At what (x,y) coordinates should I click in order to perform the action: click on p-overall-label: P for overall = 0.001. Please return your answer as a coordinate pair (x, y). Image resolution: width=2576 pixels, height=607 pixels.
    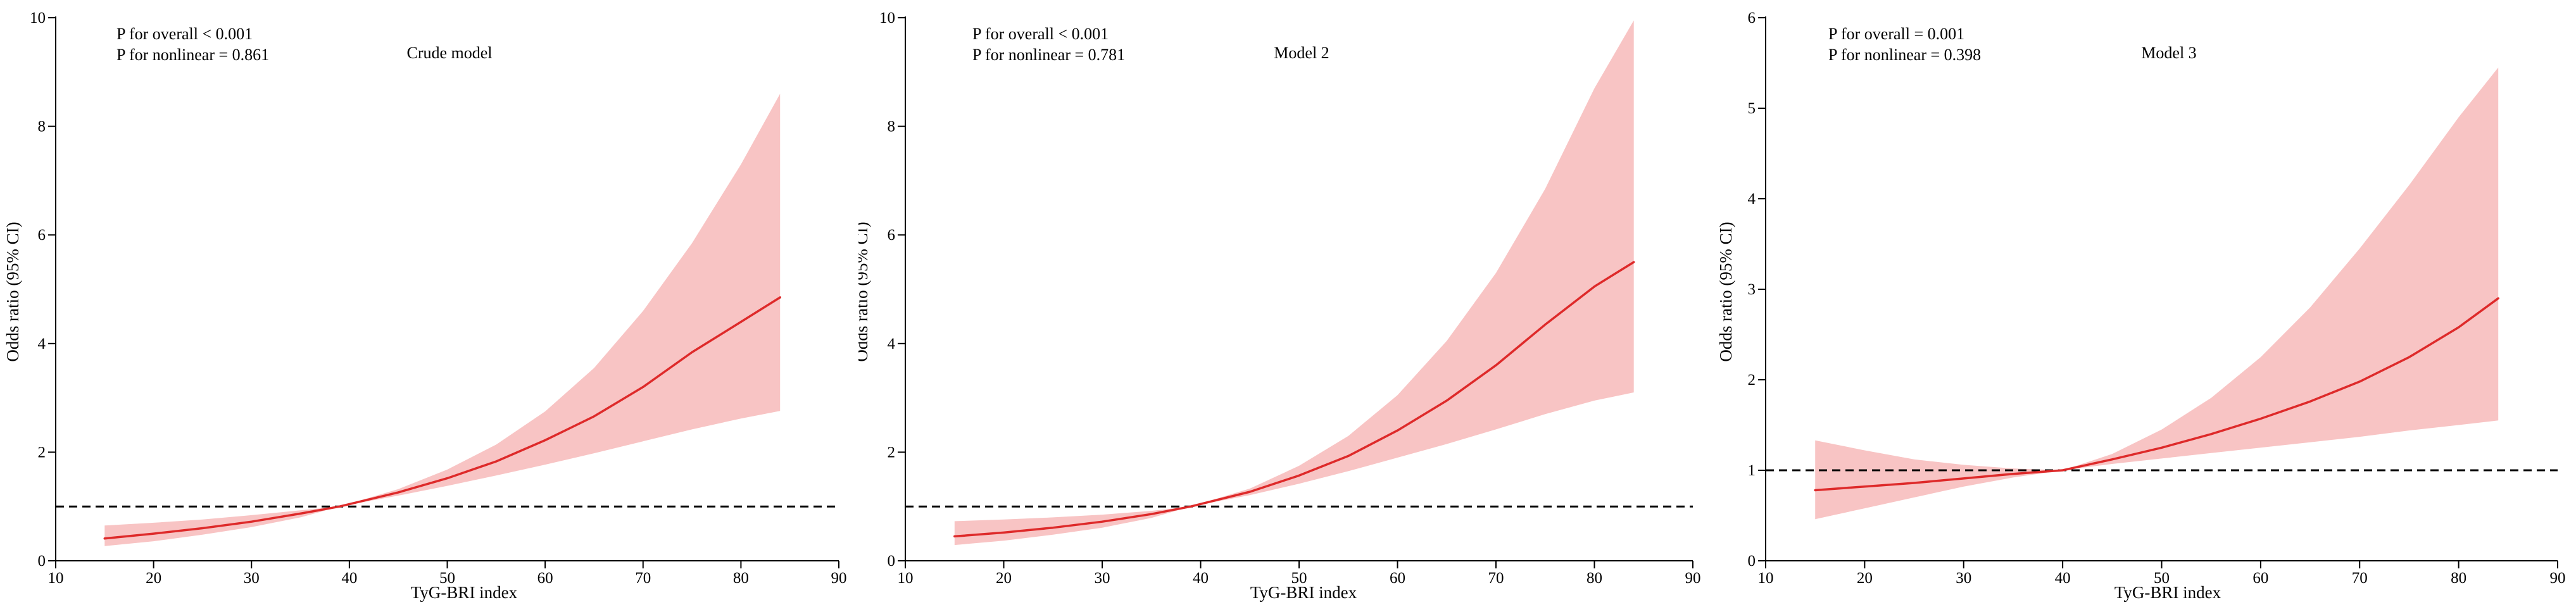
    Looking at the image, I should click on (1896, 34).